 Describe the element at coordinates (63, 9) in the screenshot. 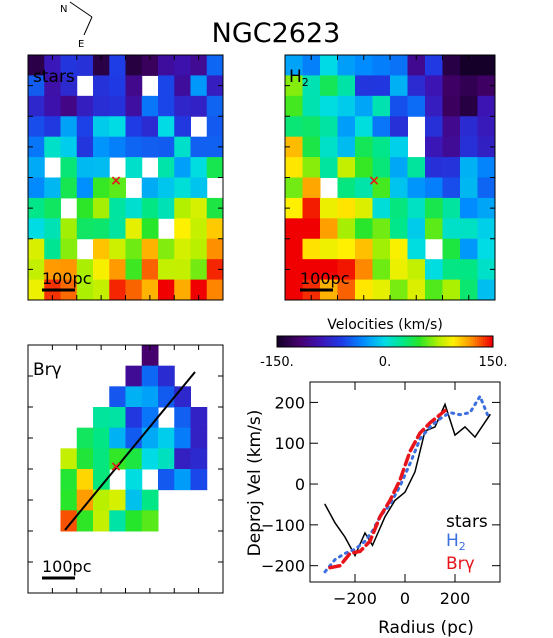

I see `compass-north-label: N` at that location.